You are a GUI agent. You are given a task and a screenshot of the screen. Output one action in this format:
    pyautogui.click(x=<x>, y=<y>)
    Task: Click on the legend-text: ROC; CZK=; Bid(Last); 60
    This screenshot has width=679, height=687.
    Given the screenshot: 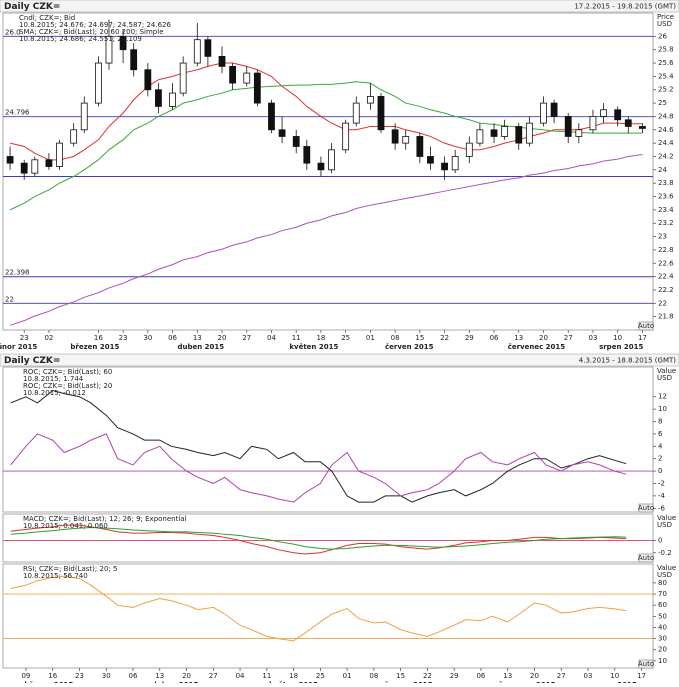 What is the action you would take?
    pyautogui.click(x=67, y=372)
    